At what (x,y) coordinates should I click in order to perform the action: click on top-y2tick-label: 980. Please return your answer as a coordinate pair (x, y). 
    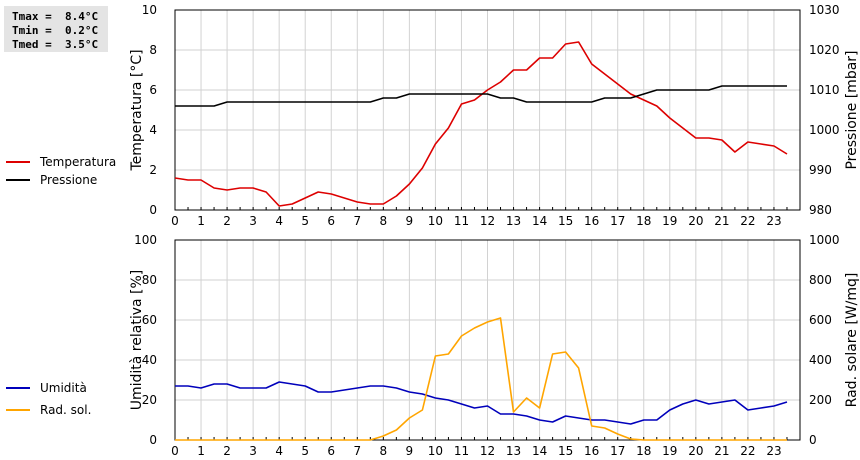
    Looking at the image, I should click on (820, 210).